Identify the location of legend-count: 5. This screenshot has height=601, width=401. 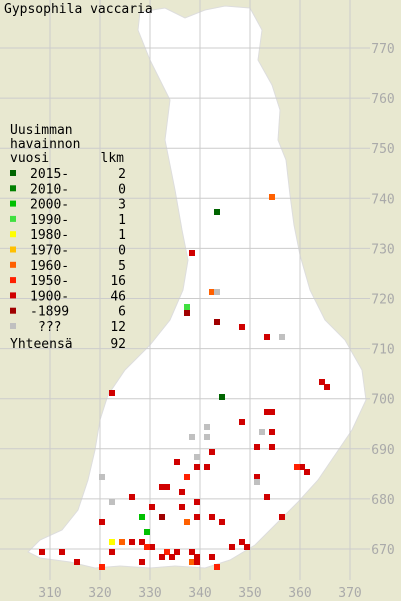
(122, 266).